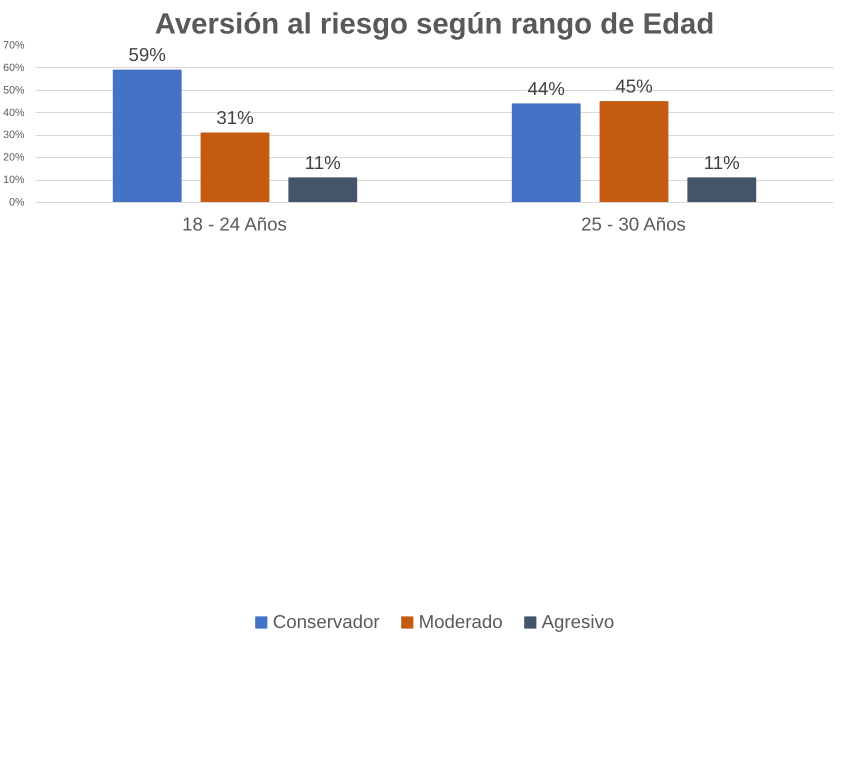 The image size is (843, 757). What do you see at coordinates (235, 117) in the screenshot?
I see `data-label: 31%` at bounding box center [235, 117].